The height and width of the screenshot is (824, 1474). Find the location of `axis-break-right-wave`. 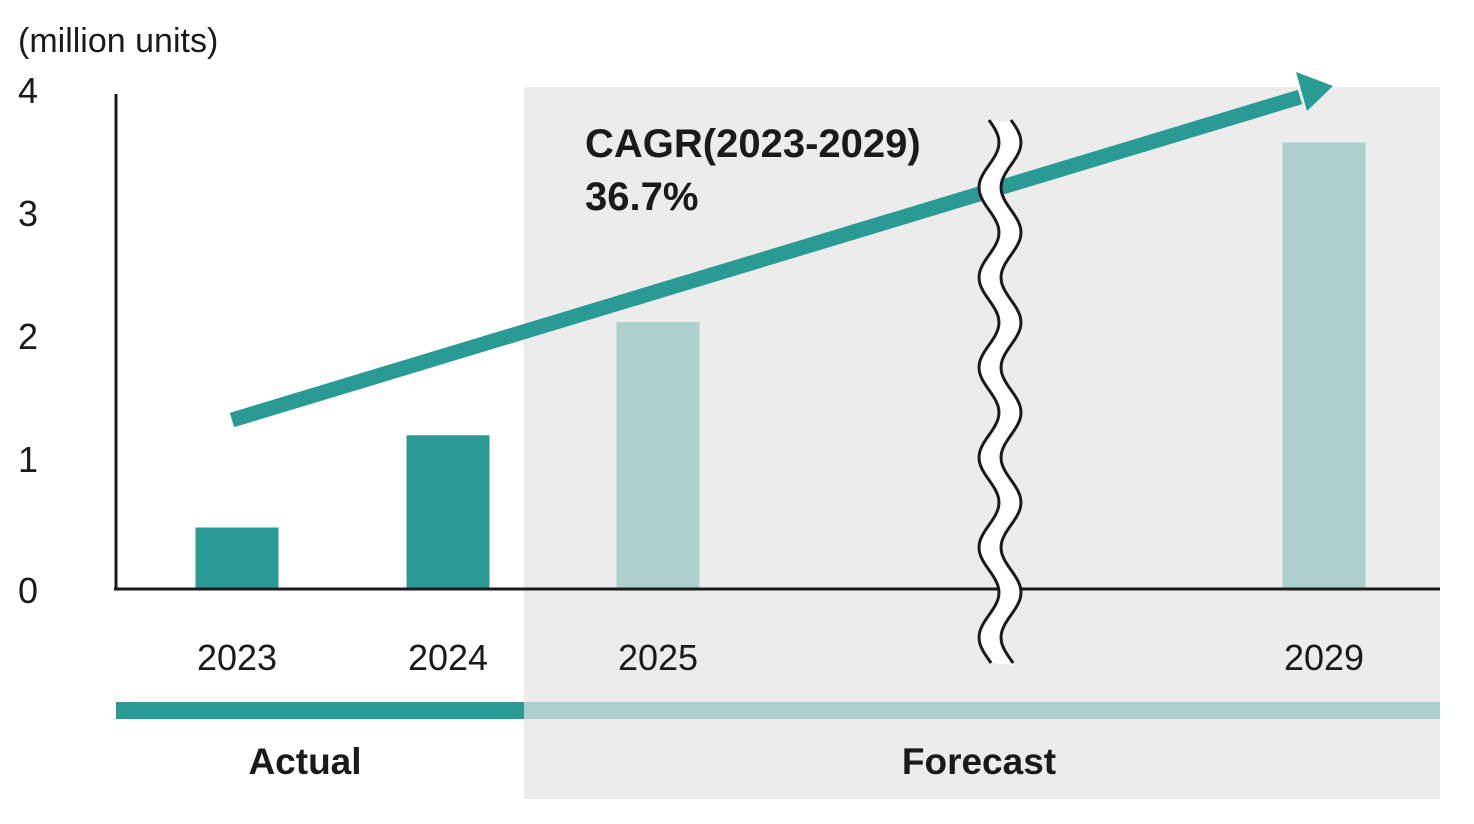

axis-break-right-wave is located at coordinates (1011, 391).